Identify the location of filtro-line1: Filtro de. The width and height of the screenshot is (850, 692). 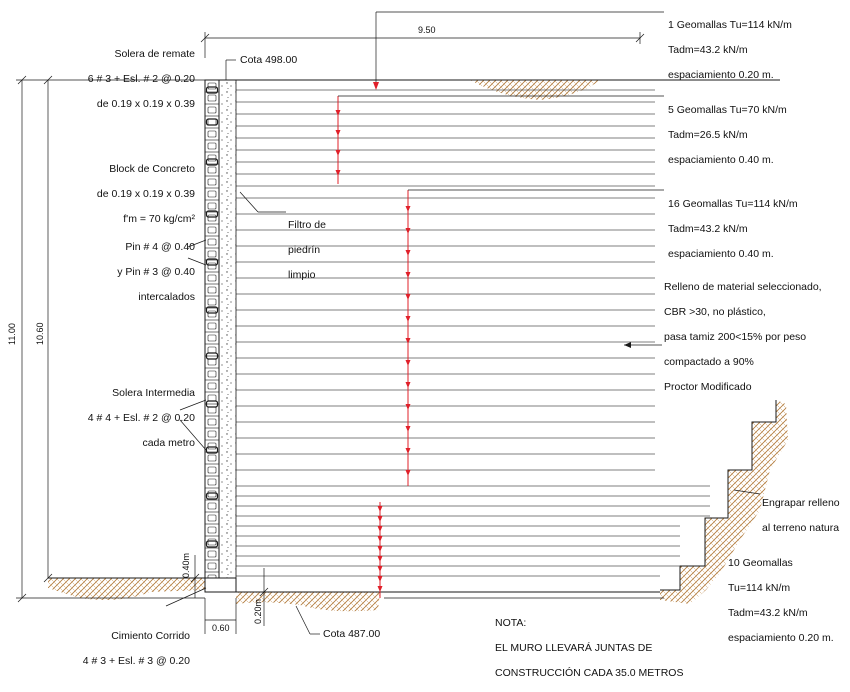
(307, 224).